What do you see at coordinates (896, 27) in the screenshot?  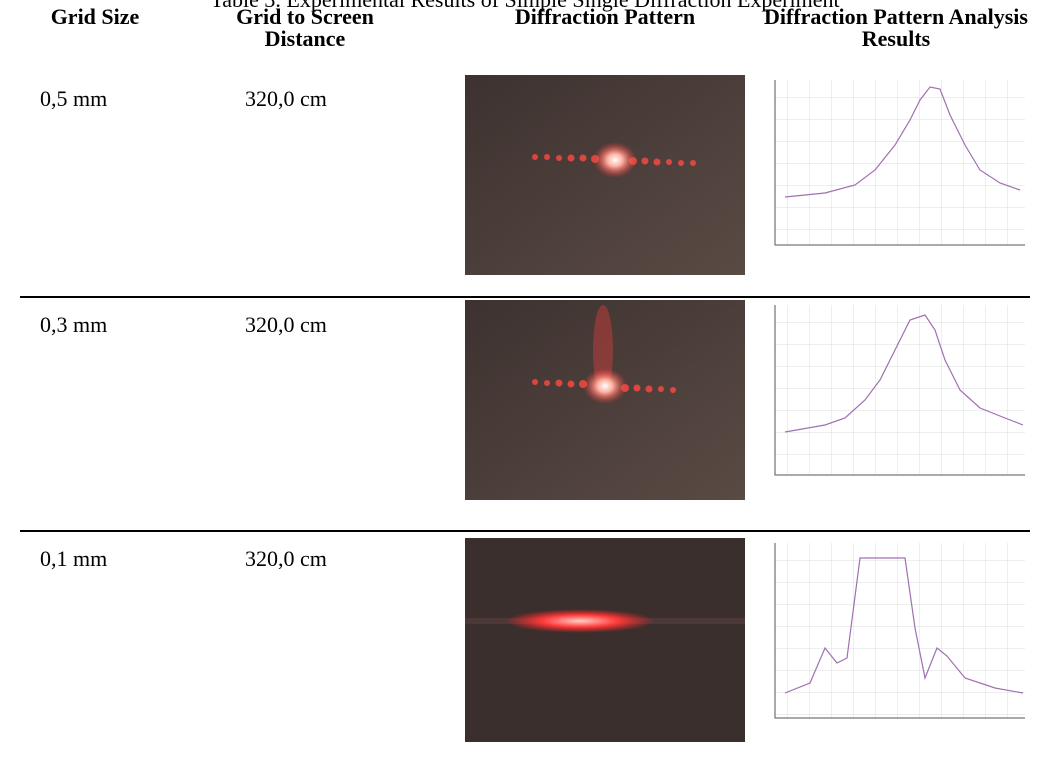 I see `header: Diffraction Pattern Analysis Results` at bounding box center [896, 27].